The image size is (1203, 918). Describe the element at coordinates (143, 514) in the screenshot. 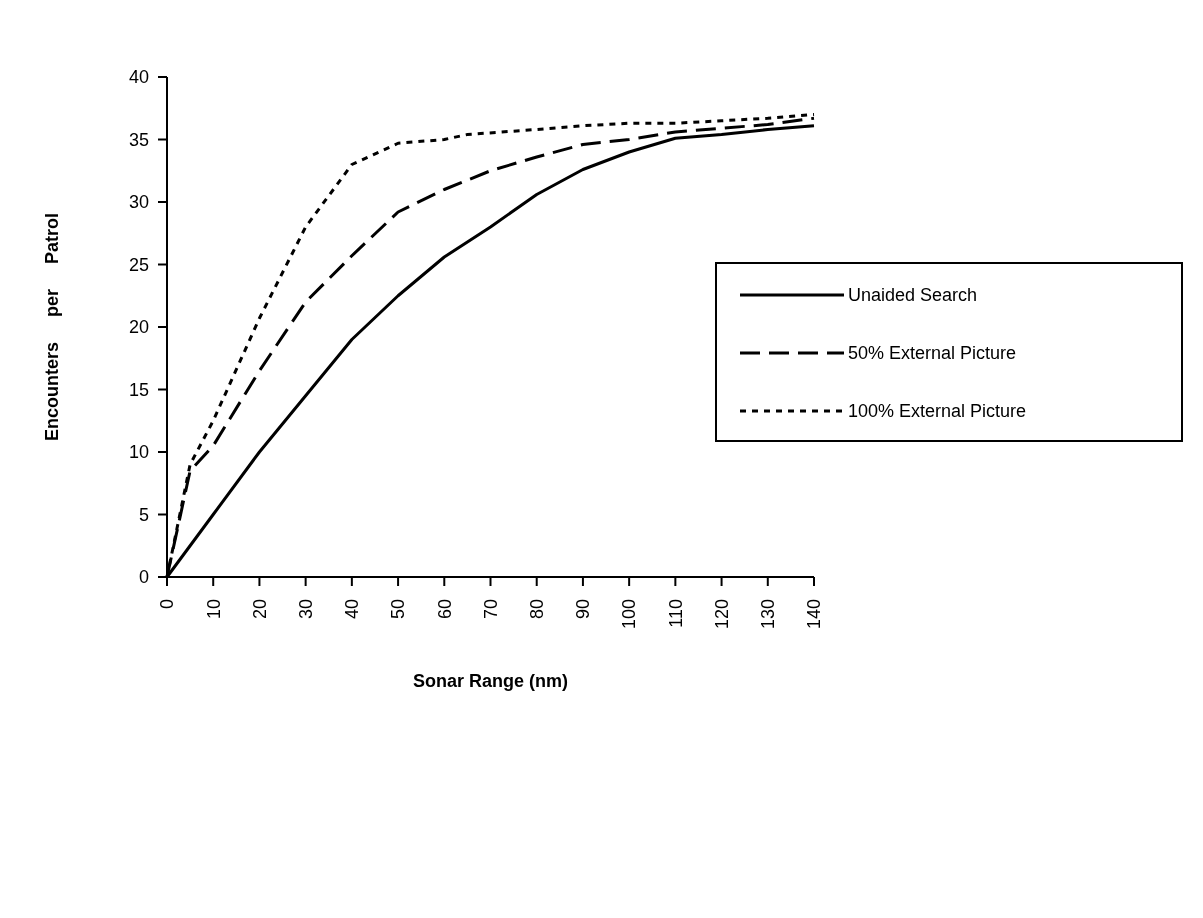

I see `y-tick-label: 5` at that location.